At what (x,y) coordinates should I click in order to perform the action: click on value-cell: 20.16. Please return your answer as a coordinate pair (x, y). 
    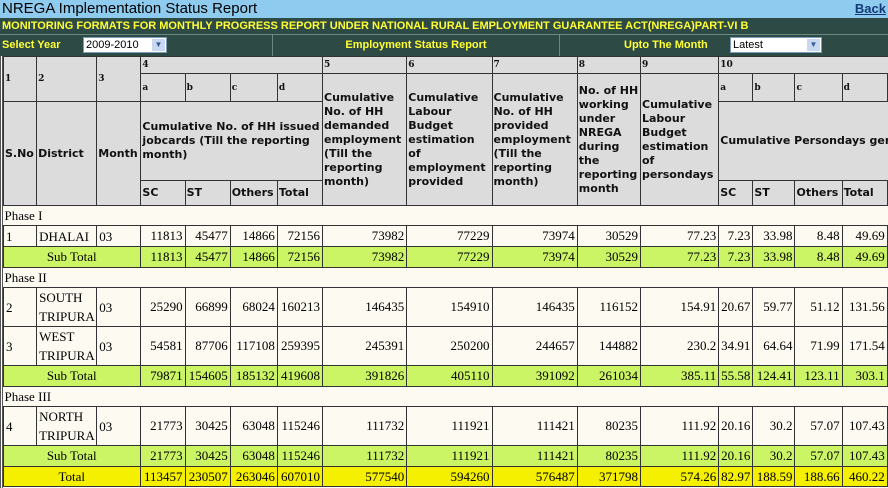
    Looking at the image, I should click on (736, 426).